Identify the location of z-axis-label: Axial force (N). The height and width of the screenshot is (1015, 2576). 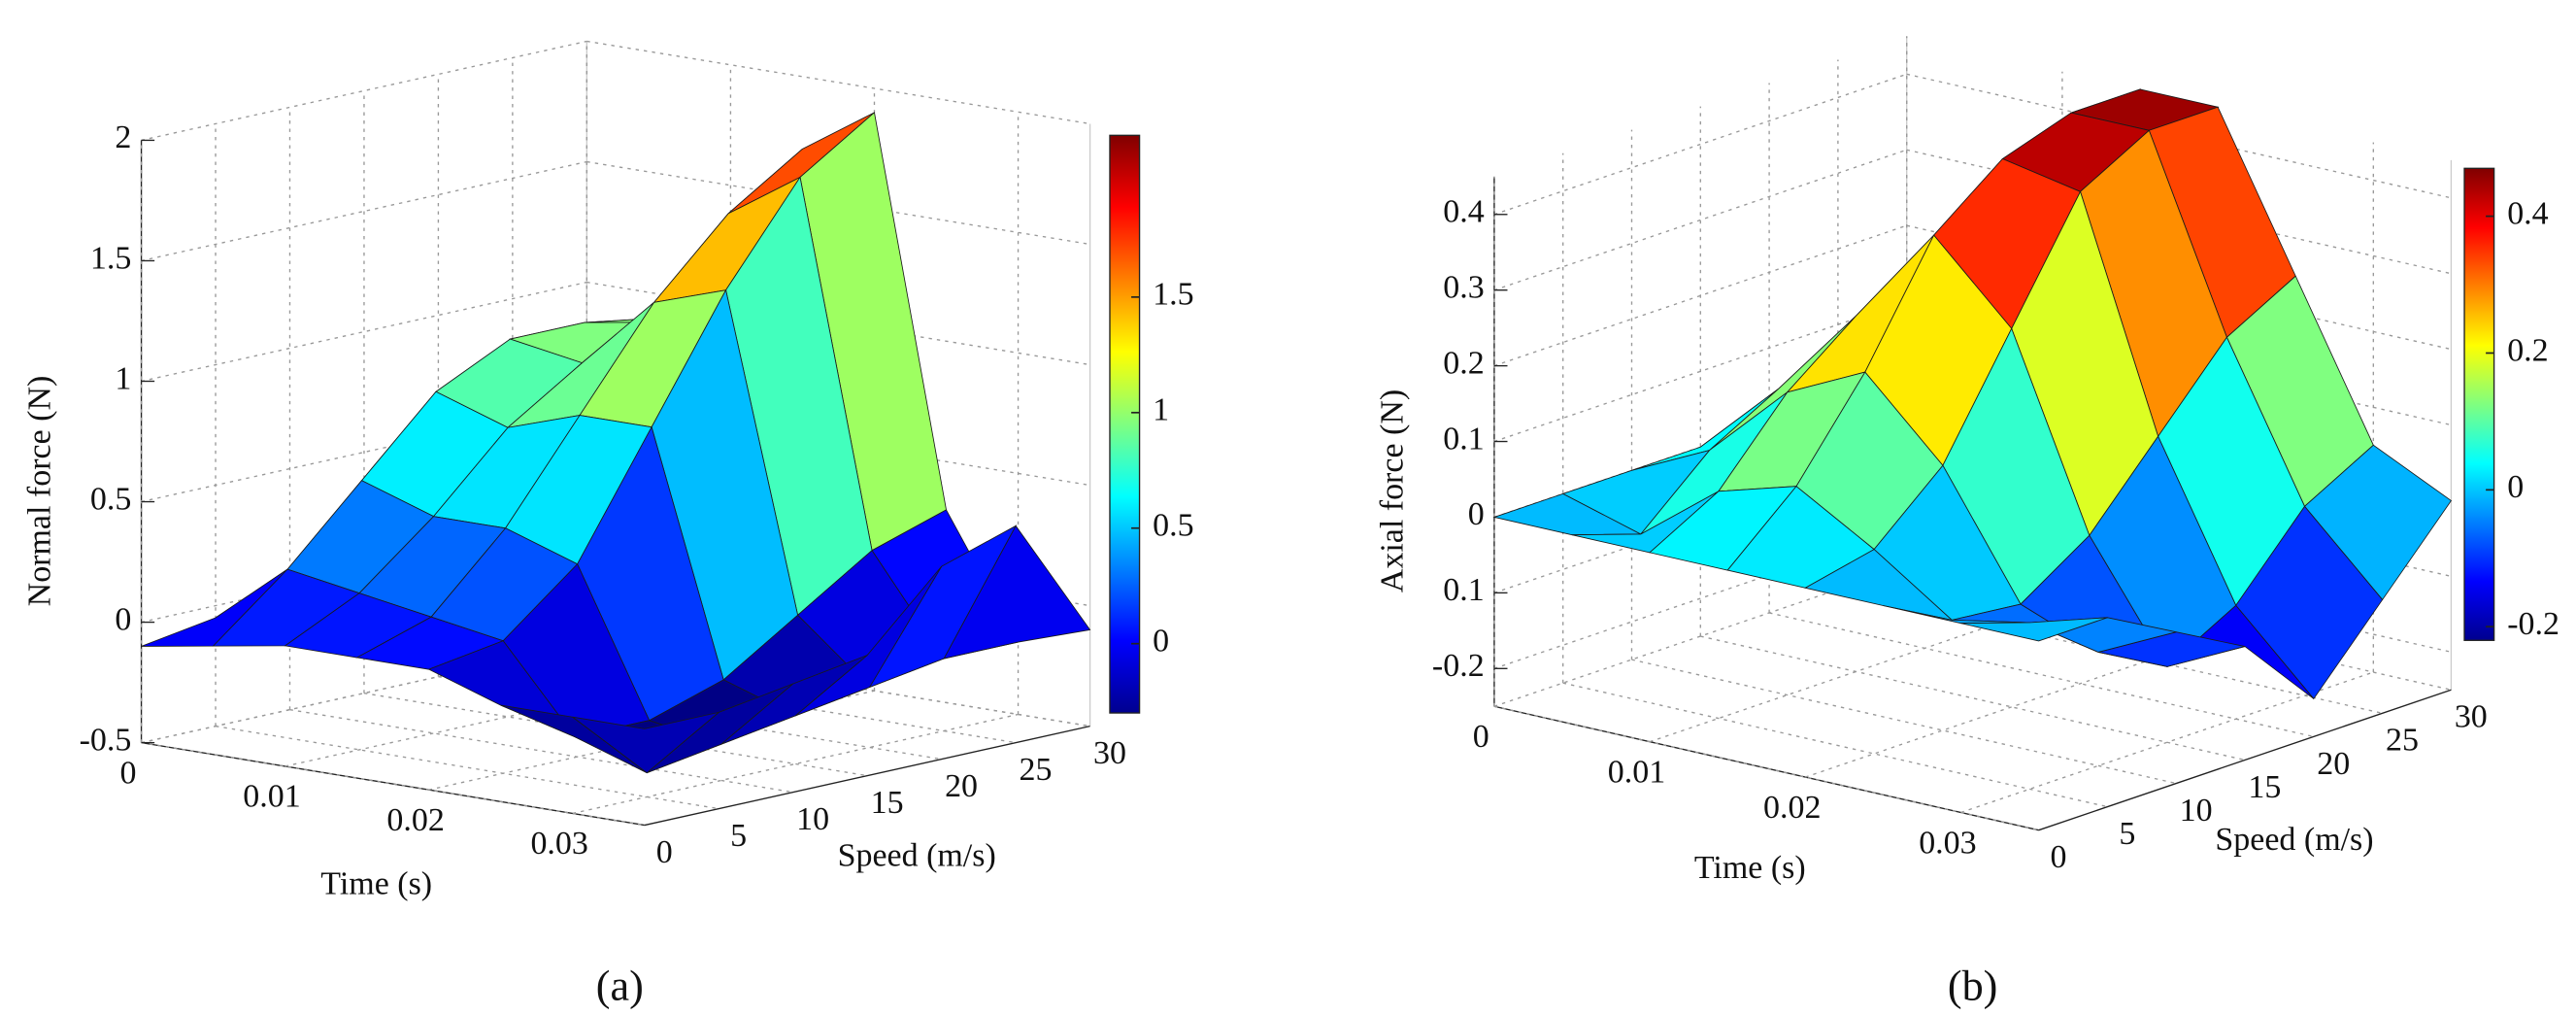
(1393, 490).